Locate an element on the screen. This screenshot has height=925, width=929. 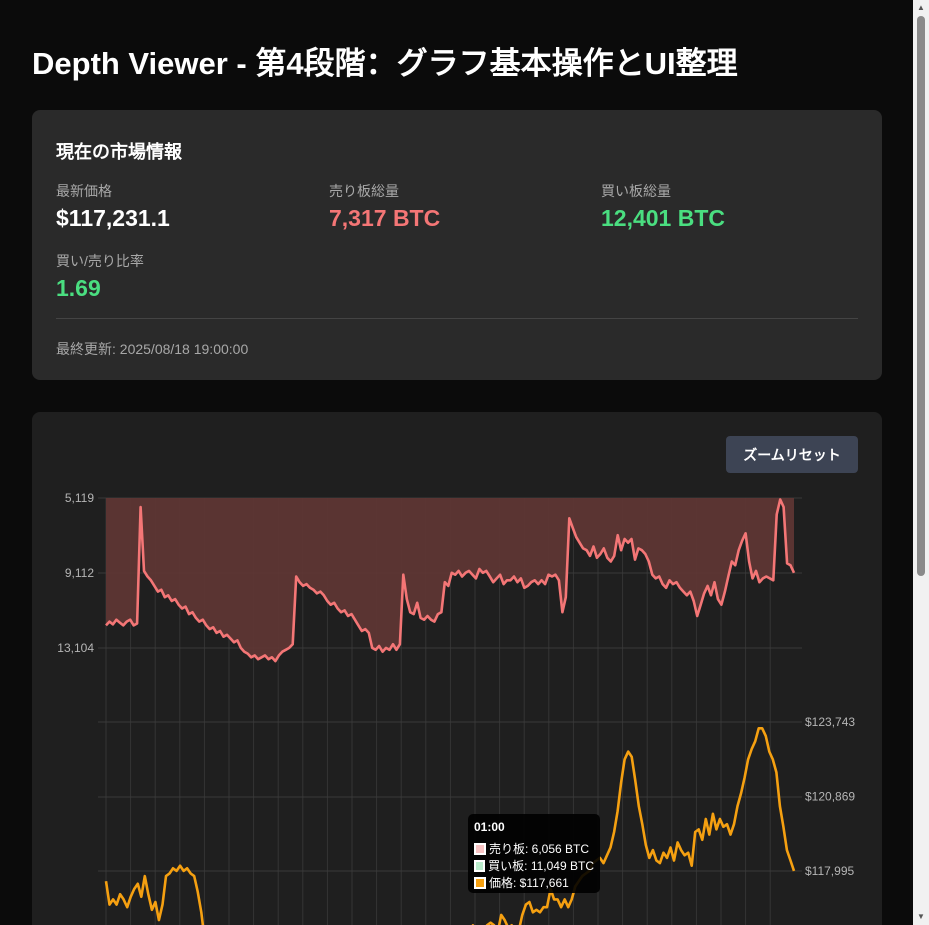
tooltip-price-row: 価格: $117,661 is located at coordinates (534, 882).